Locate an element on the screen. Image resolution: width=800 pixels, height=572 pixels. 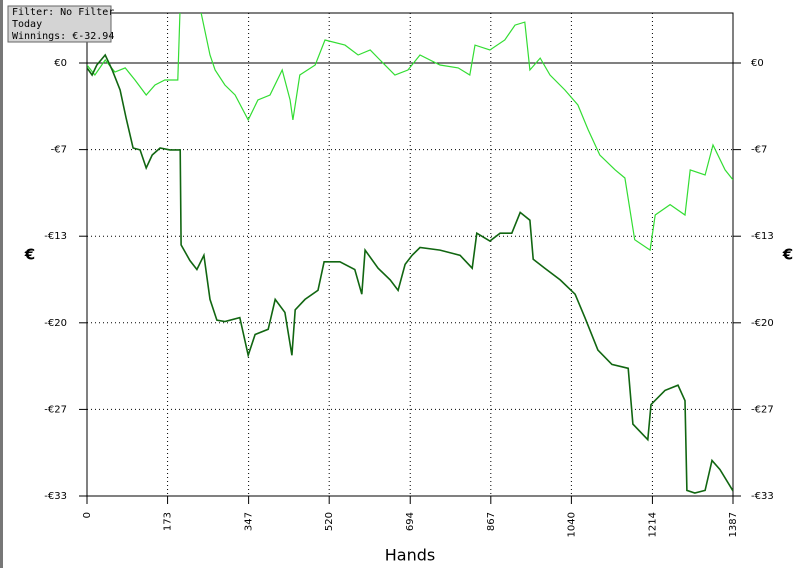
x-tick-label: 173 is located at coordinates (168, 521).